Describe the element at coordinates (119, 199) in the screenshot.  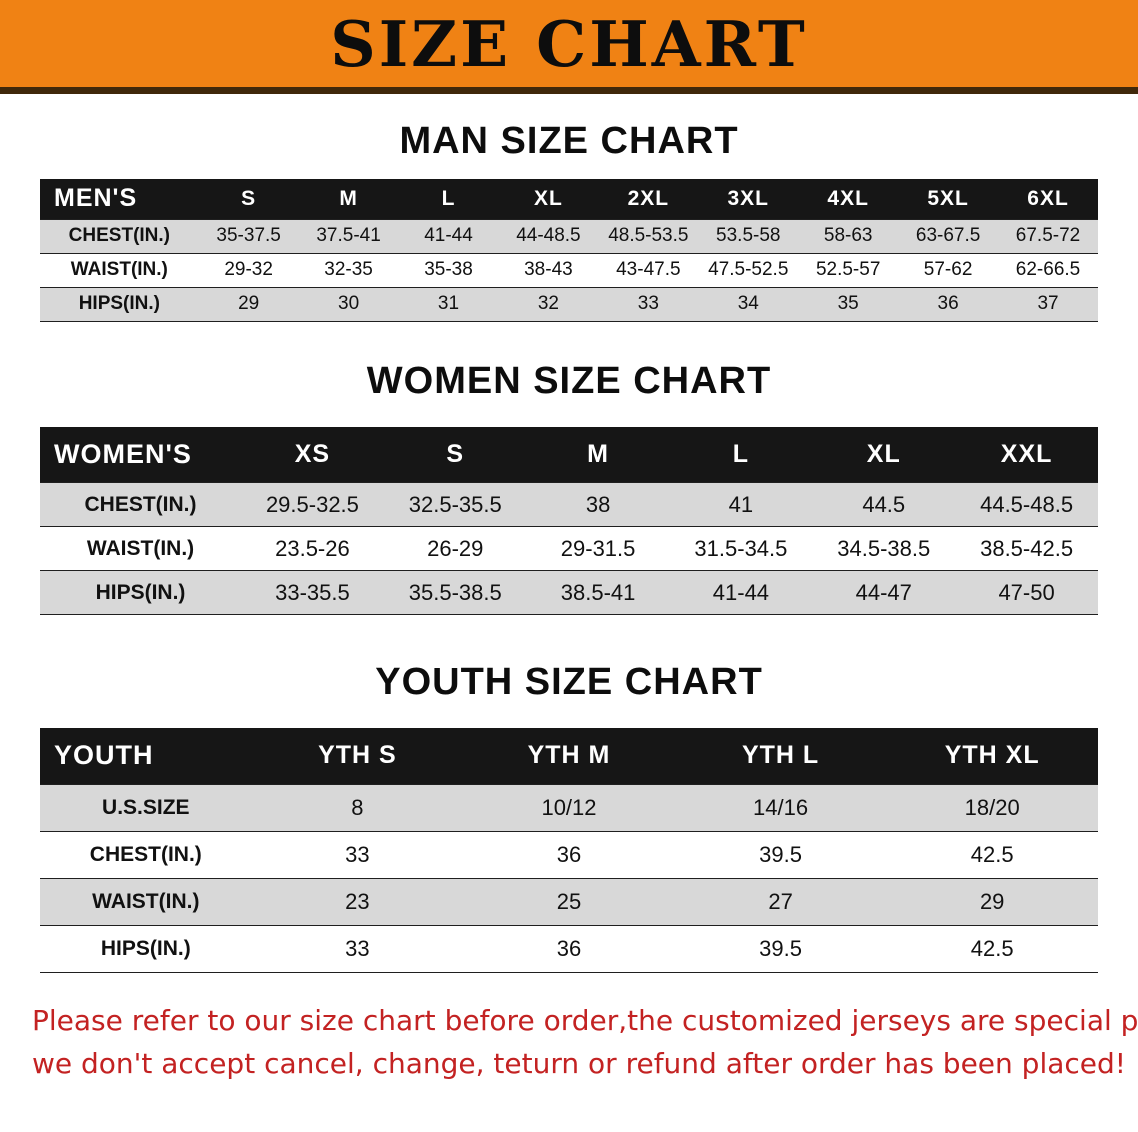
I see `table-corner-label: MEN'S` at that location.